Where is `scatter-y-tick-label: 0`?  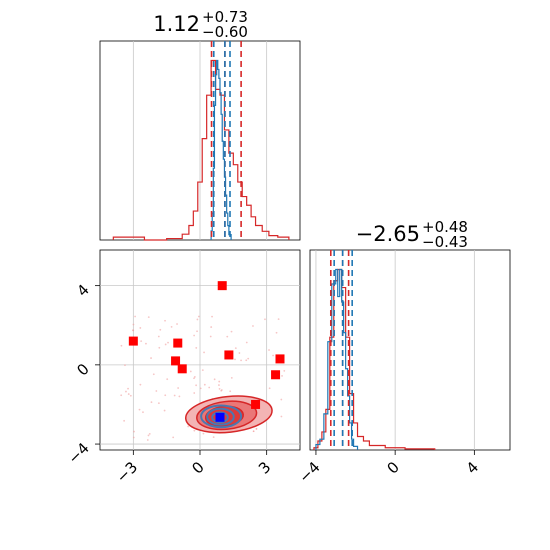
scatter-y-tick-label: 0 is located at coordinates (82, 369).